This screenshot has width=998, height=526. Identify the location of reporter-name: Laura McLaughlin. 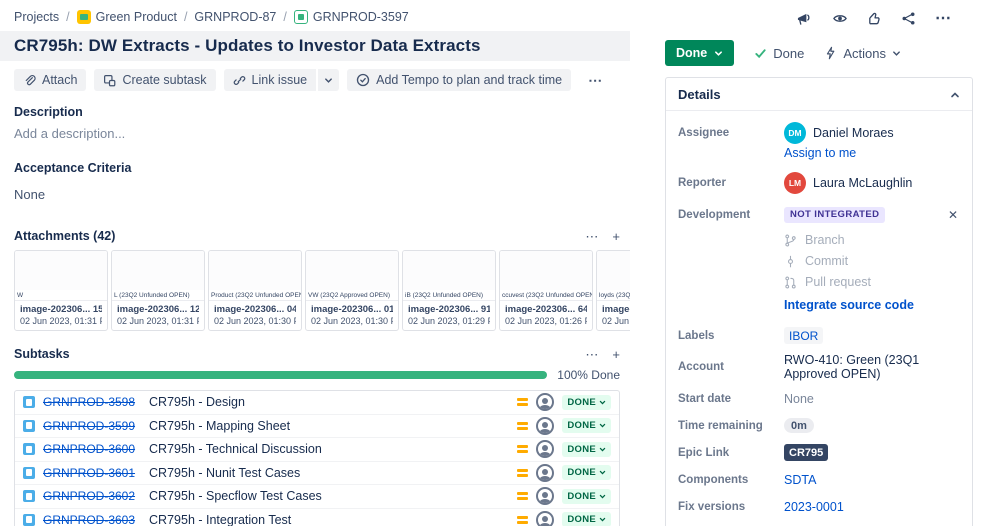
(863, 183).